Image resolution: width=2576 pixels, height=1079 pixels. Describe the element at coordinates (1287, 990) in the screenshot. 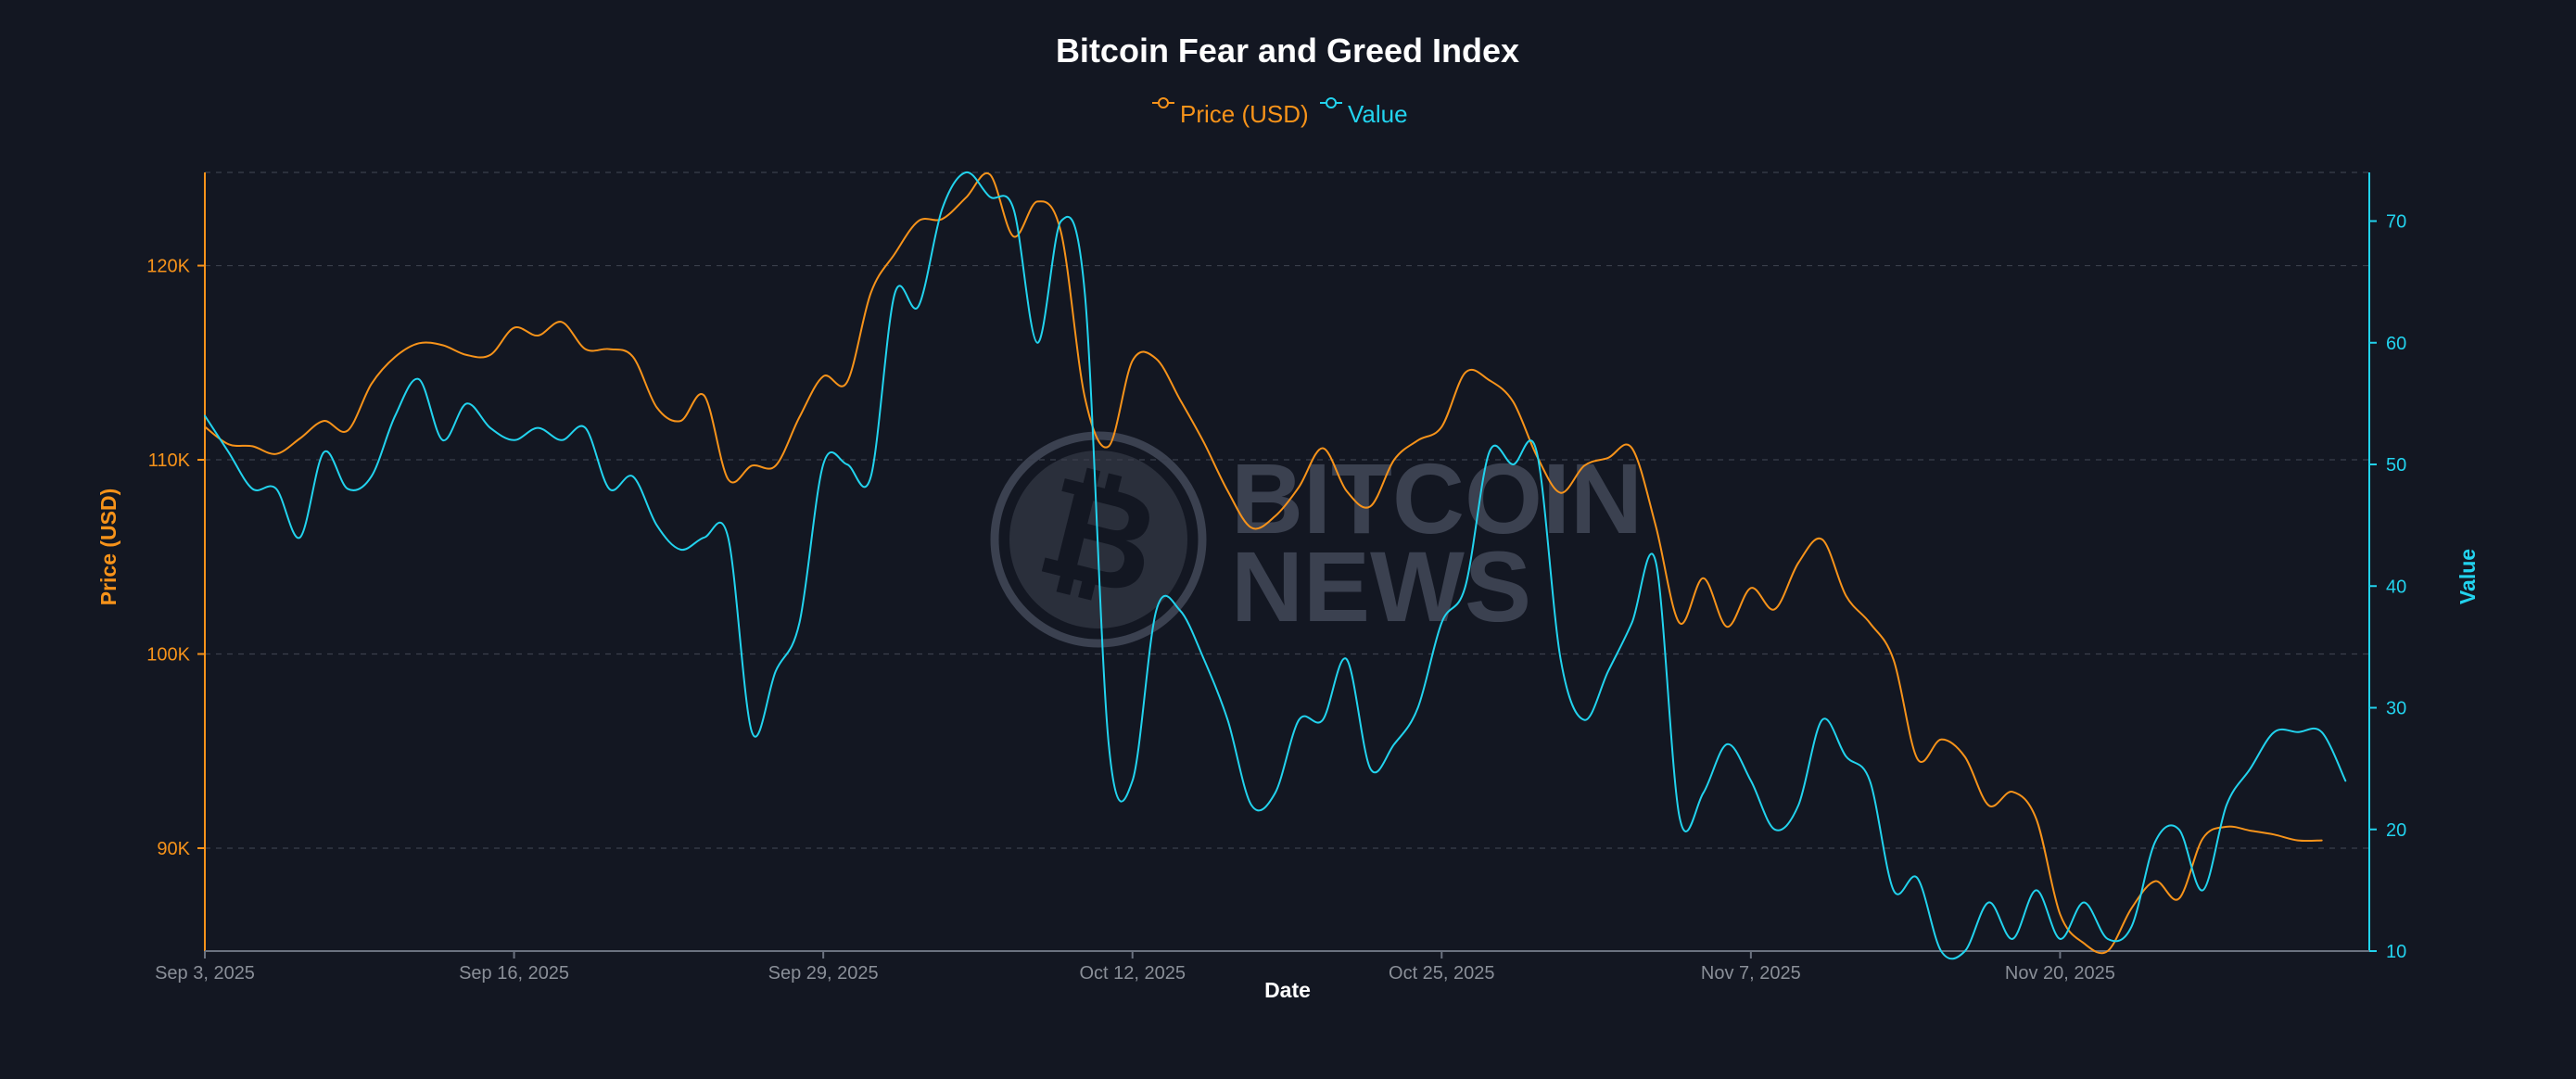

I see `x-axis-title: Date` at that location.